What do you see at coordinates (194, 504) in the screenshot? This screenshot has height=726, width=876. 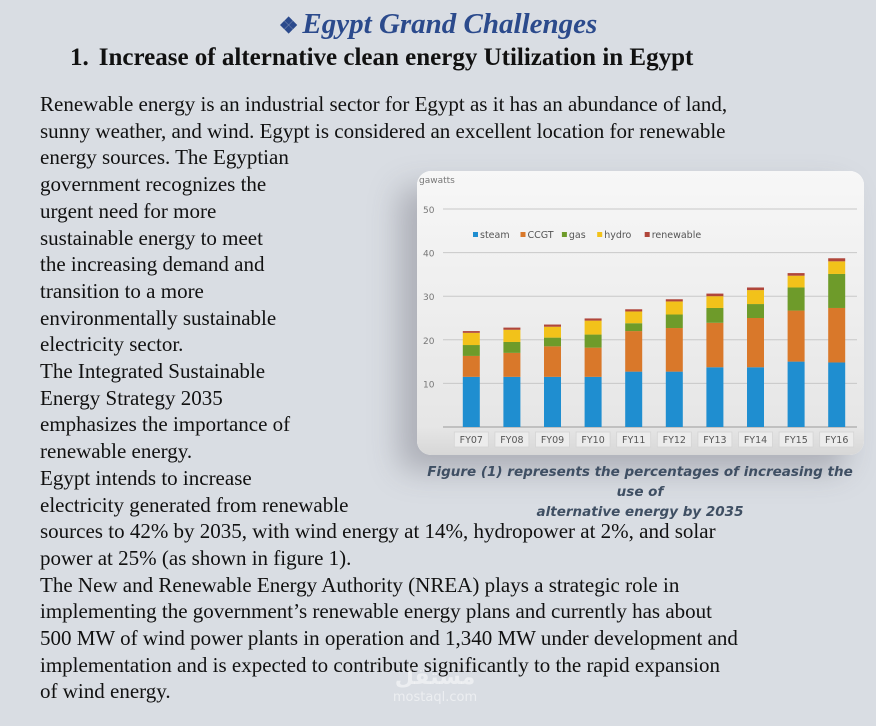 I see `body-line: electricity generated from renewable` at bounding box center [194, 504].